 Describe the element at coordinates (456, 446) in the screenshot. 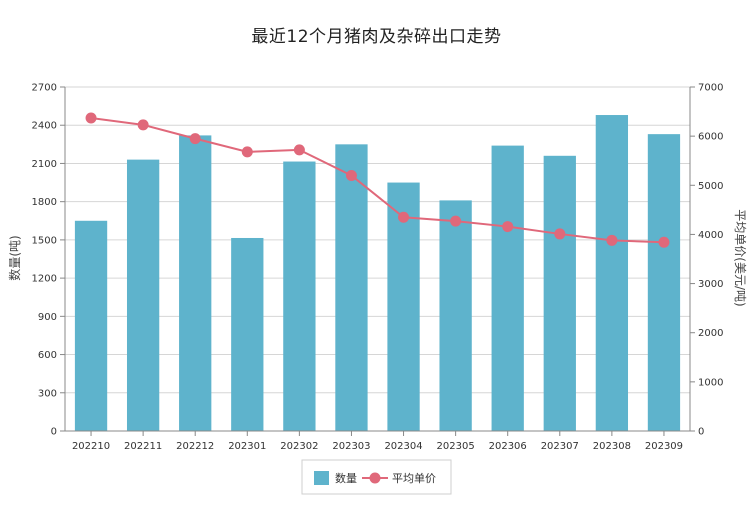

I see `x-tick-label: 202305` at that location.